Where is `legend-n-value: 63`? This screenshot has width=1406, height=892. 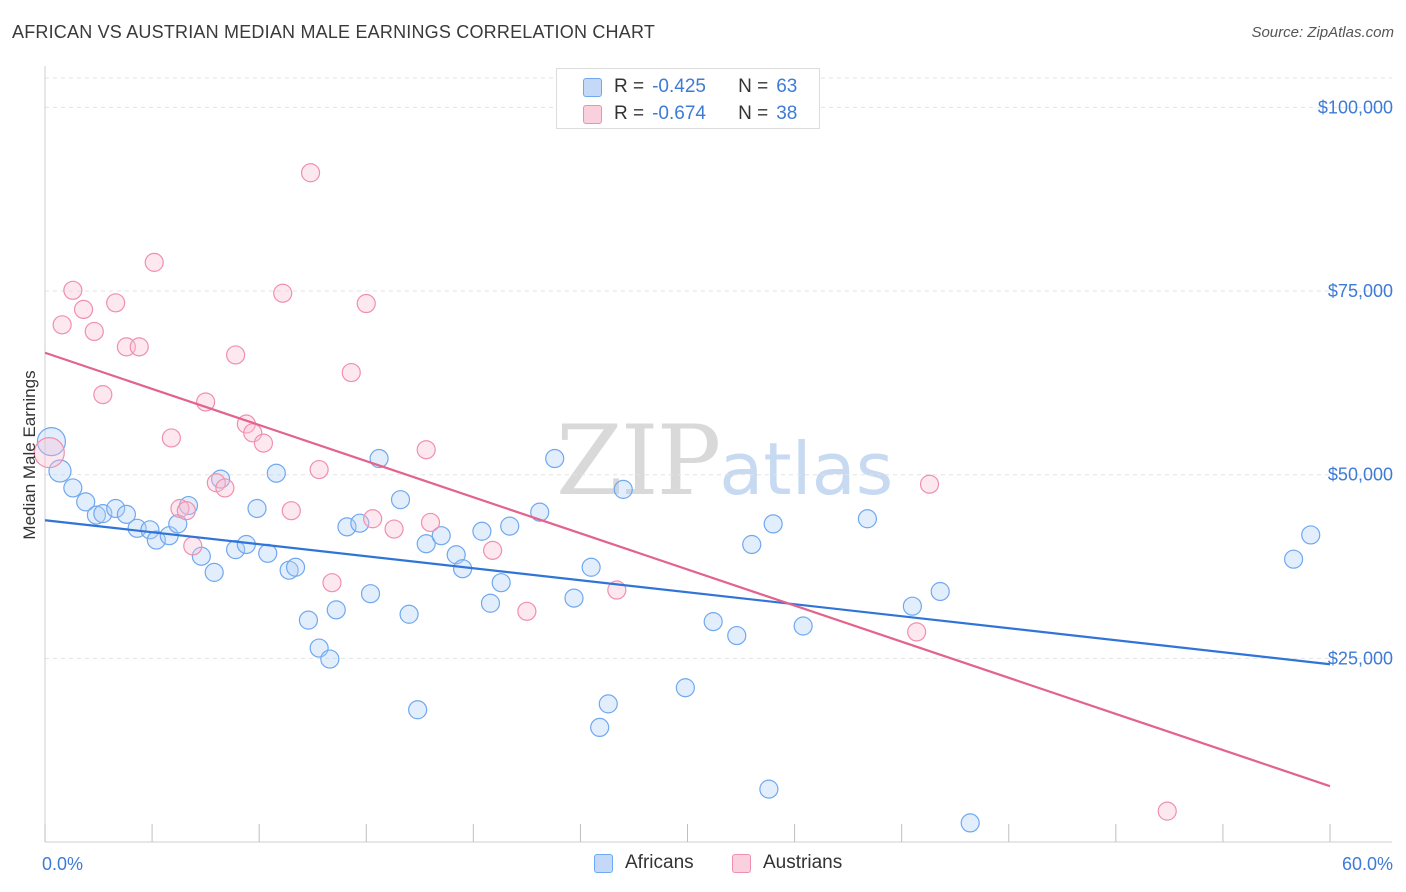
legend-n-value: 63 is located at coordinates (787, 86).